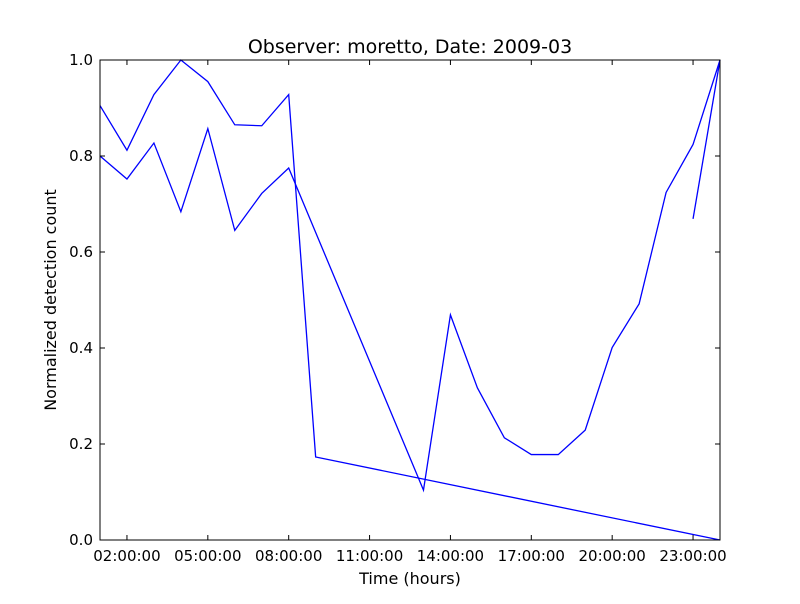  Describe the element at coordinates (81, 60) in the screenshot. I see `y-tick-label: 1.0` at that location.